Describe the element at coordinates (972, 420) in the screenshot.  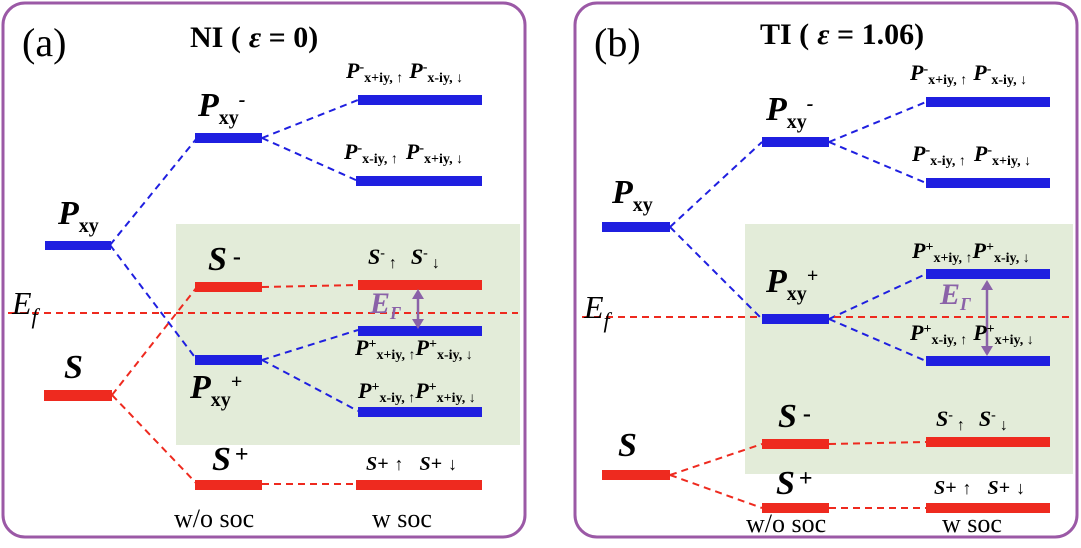
I see `panel-b-soc-s-minus-label: S-↑ S-↓` at that location.